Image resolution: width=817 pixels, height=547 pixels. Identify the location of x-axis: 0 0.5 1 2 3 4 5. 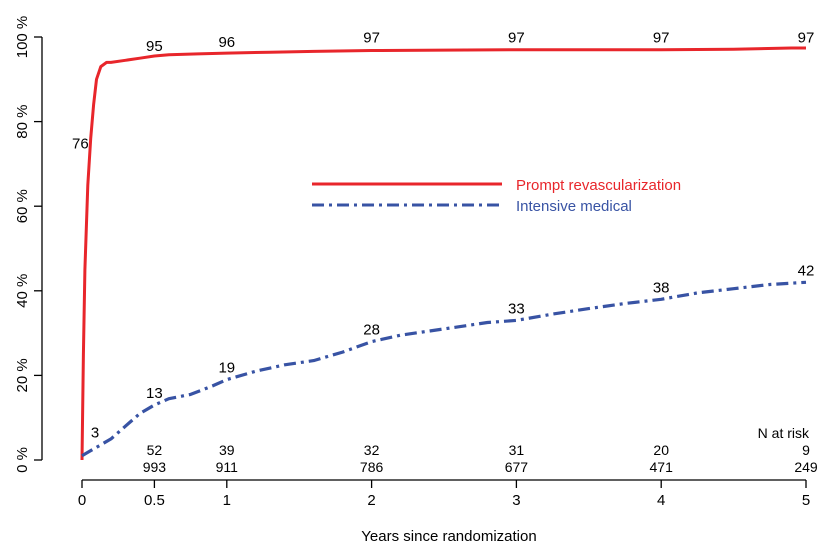
(444, 494).